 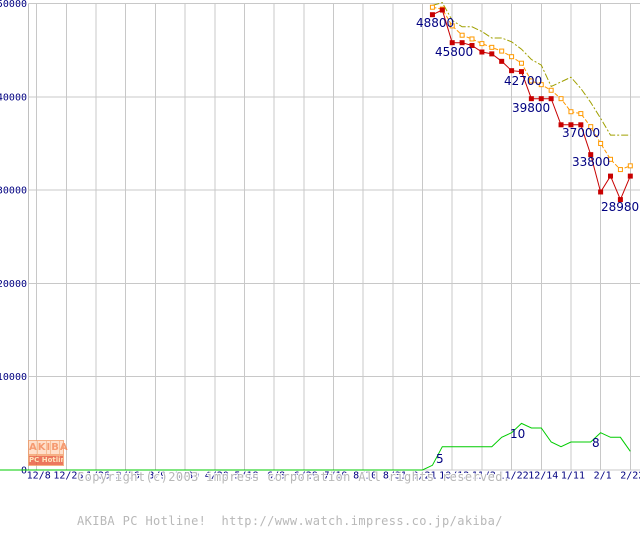 What do you see at coordinates (424, 476) in the screenshot?
I see `x-tick-label: 9/21` at bounding box center [424, 476].